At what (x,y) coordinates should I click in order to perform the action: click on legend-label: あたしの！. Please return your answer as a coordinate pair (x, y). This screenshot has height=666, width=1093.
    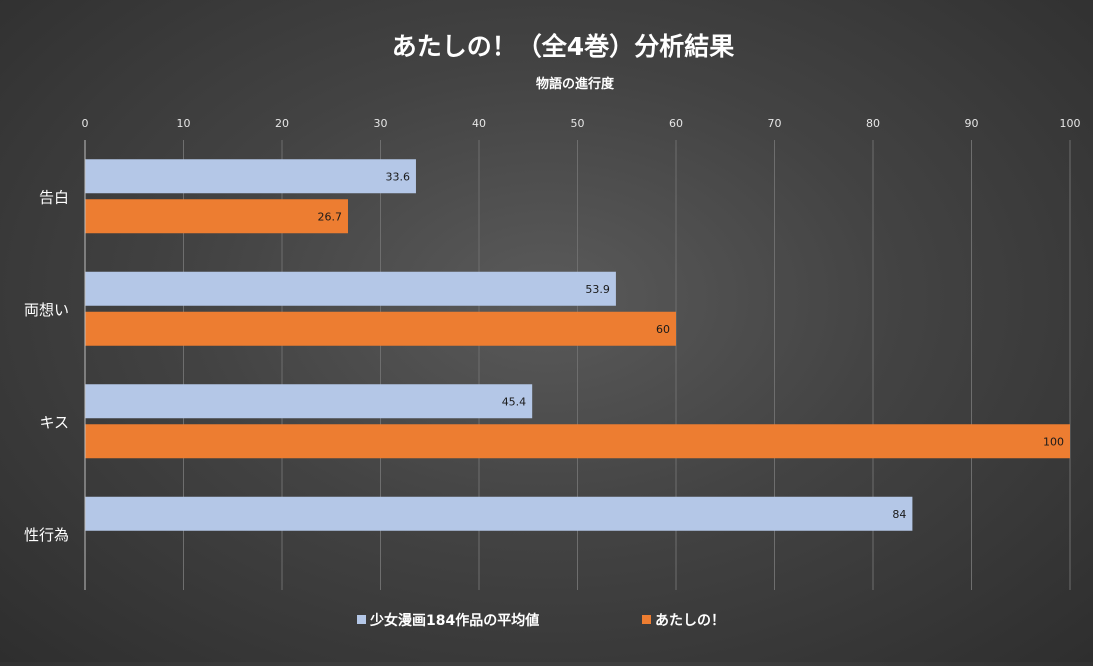
    Looking at the image, I should click on (690, 621).